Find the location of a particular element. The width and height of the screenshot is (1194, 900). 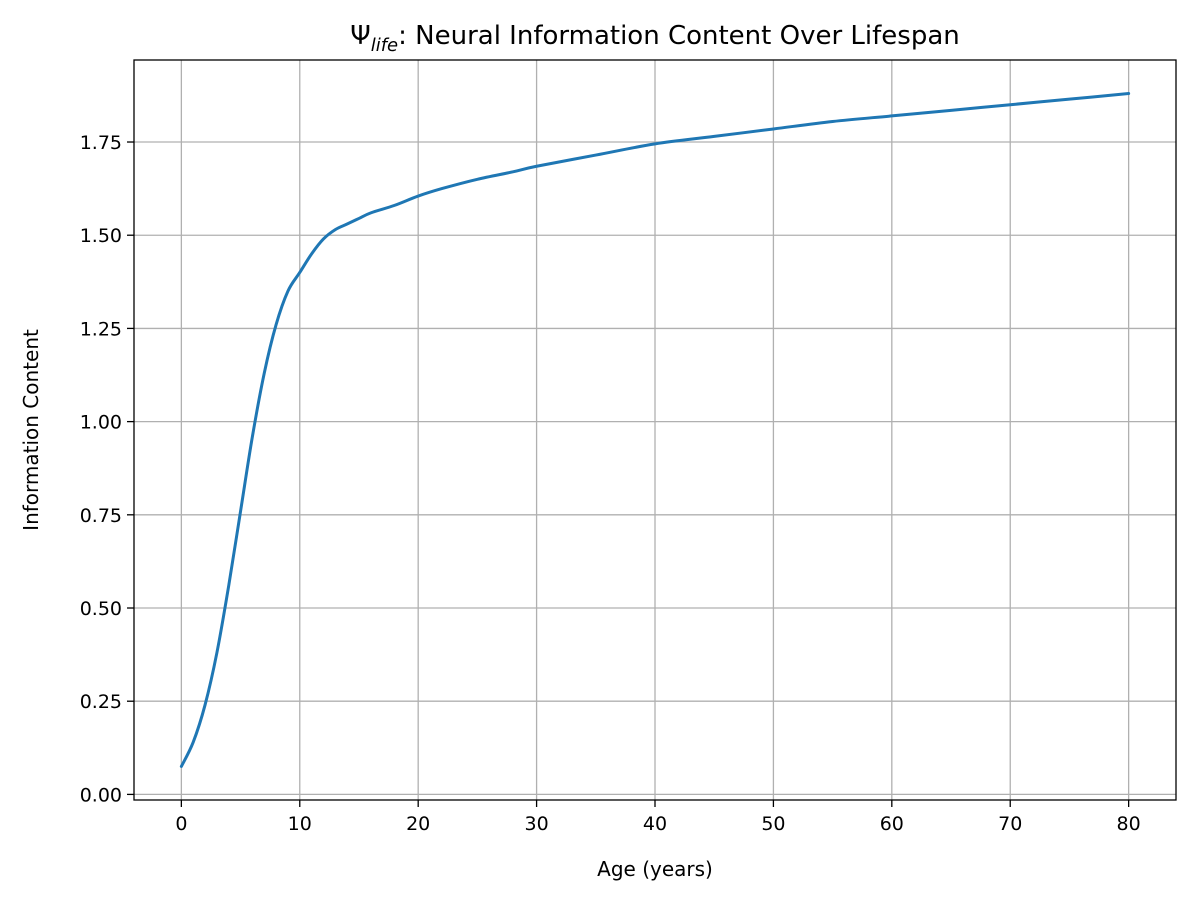

x-axis-ticks: 0 10 20 30 40 50 60 70 80 is located at coordinates (658, 817).